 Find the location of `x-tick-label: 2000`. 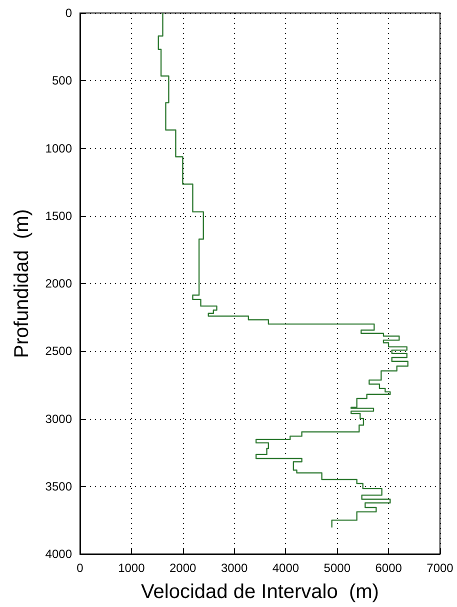

x-tick-label: 2000 is located at coordinates (183, 568).